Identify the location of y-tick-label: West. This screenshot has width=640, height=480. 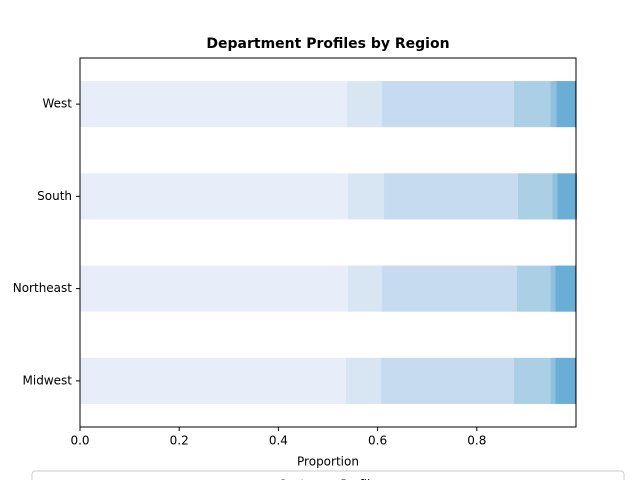
(57, 104).